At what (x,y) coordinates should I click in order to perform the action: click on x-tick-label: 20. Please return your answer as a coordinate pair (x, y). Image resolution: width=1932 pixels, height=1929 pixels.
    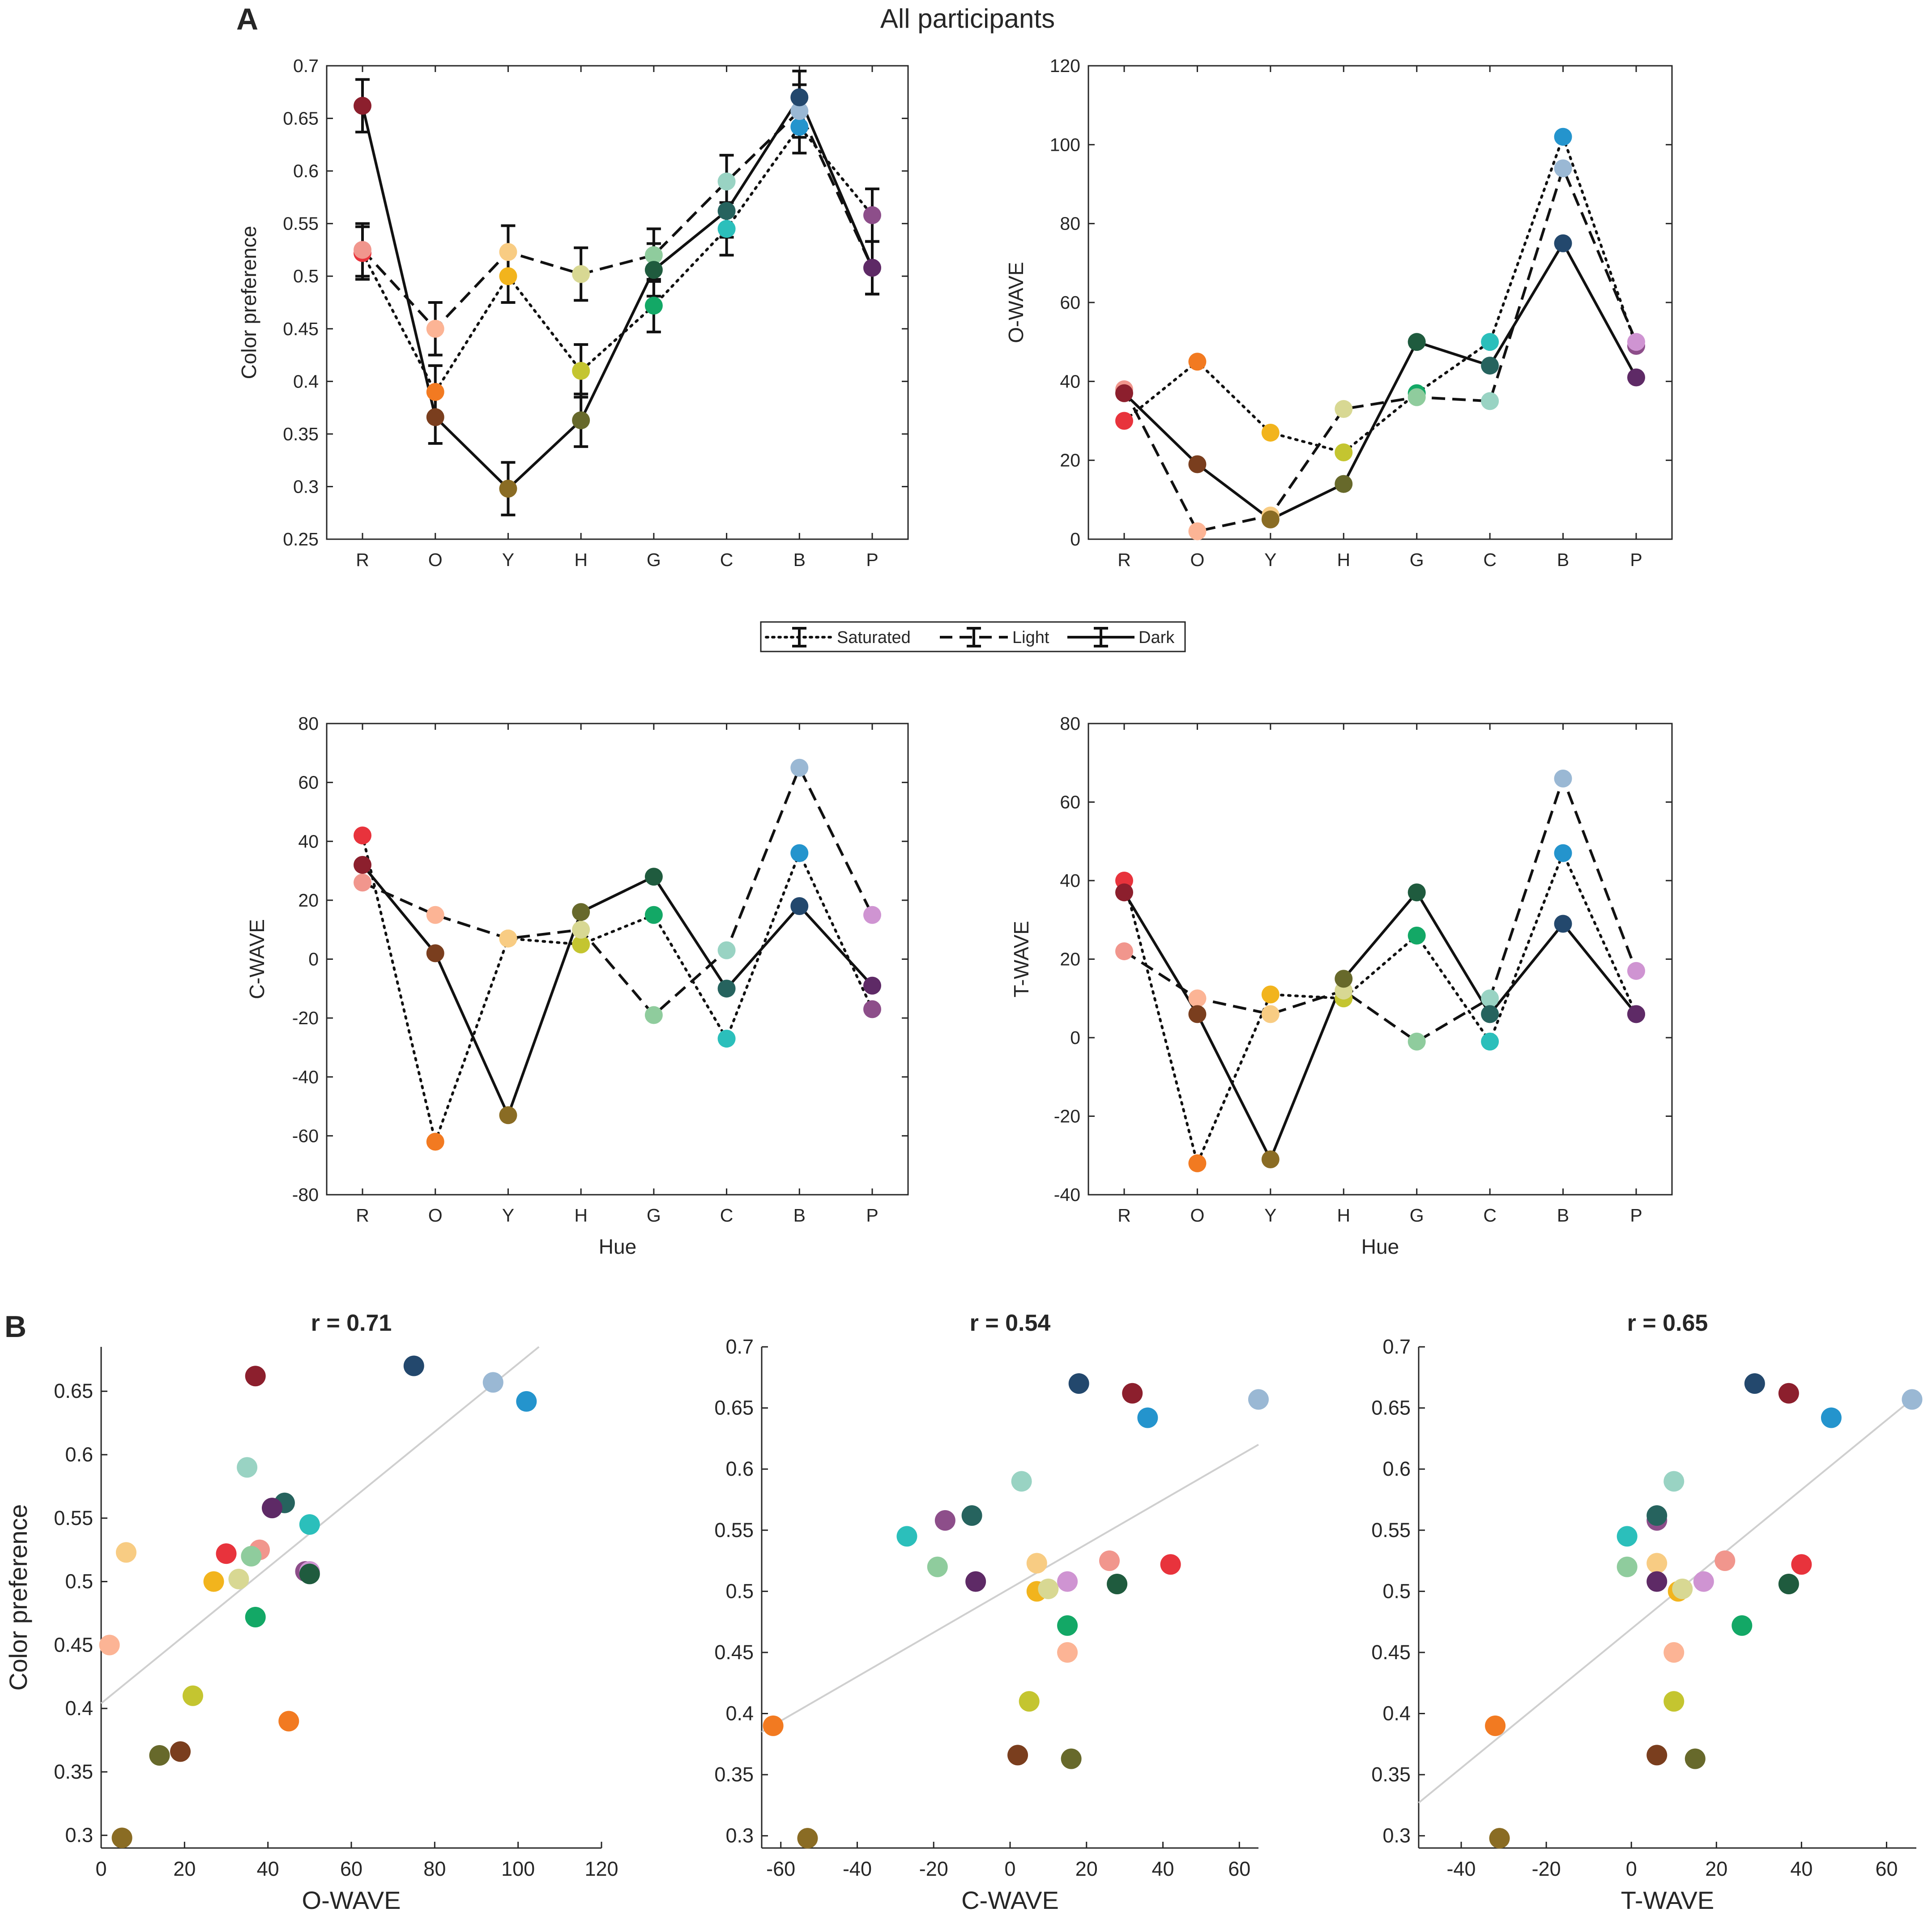
    Looking at the image, I should click on (1716, 1868).